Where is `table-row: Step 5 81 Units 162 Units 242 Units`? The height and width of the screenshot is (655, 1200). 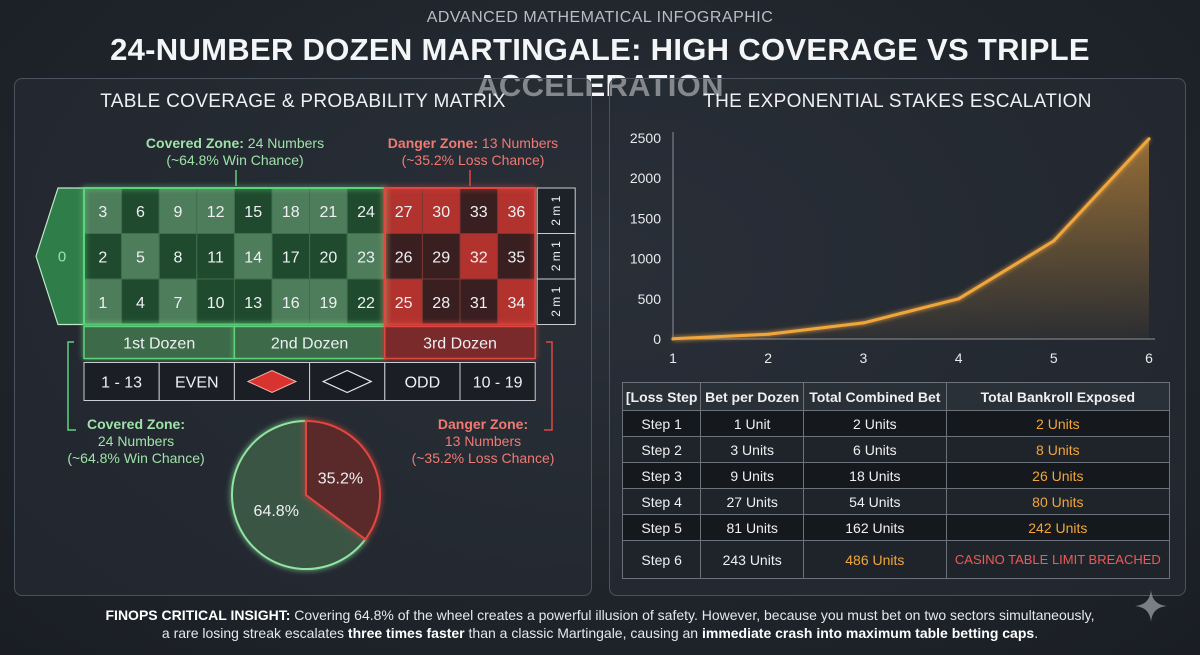 table-row: Step 5 81 Units 162 Units 242 Units is located at coordinates (896, 527).